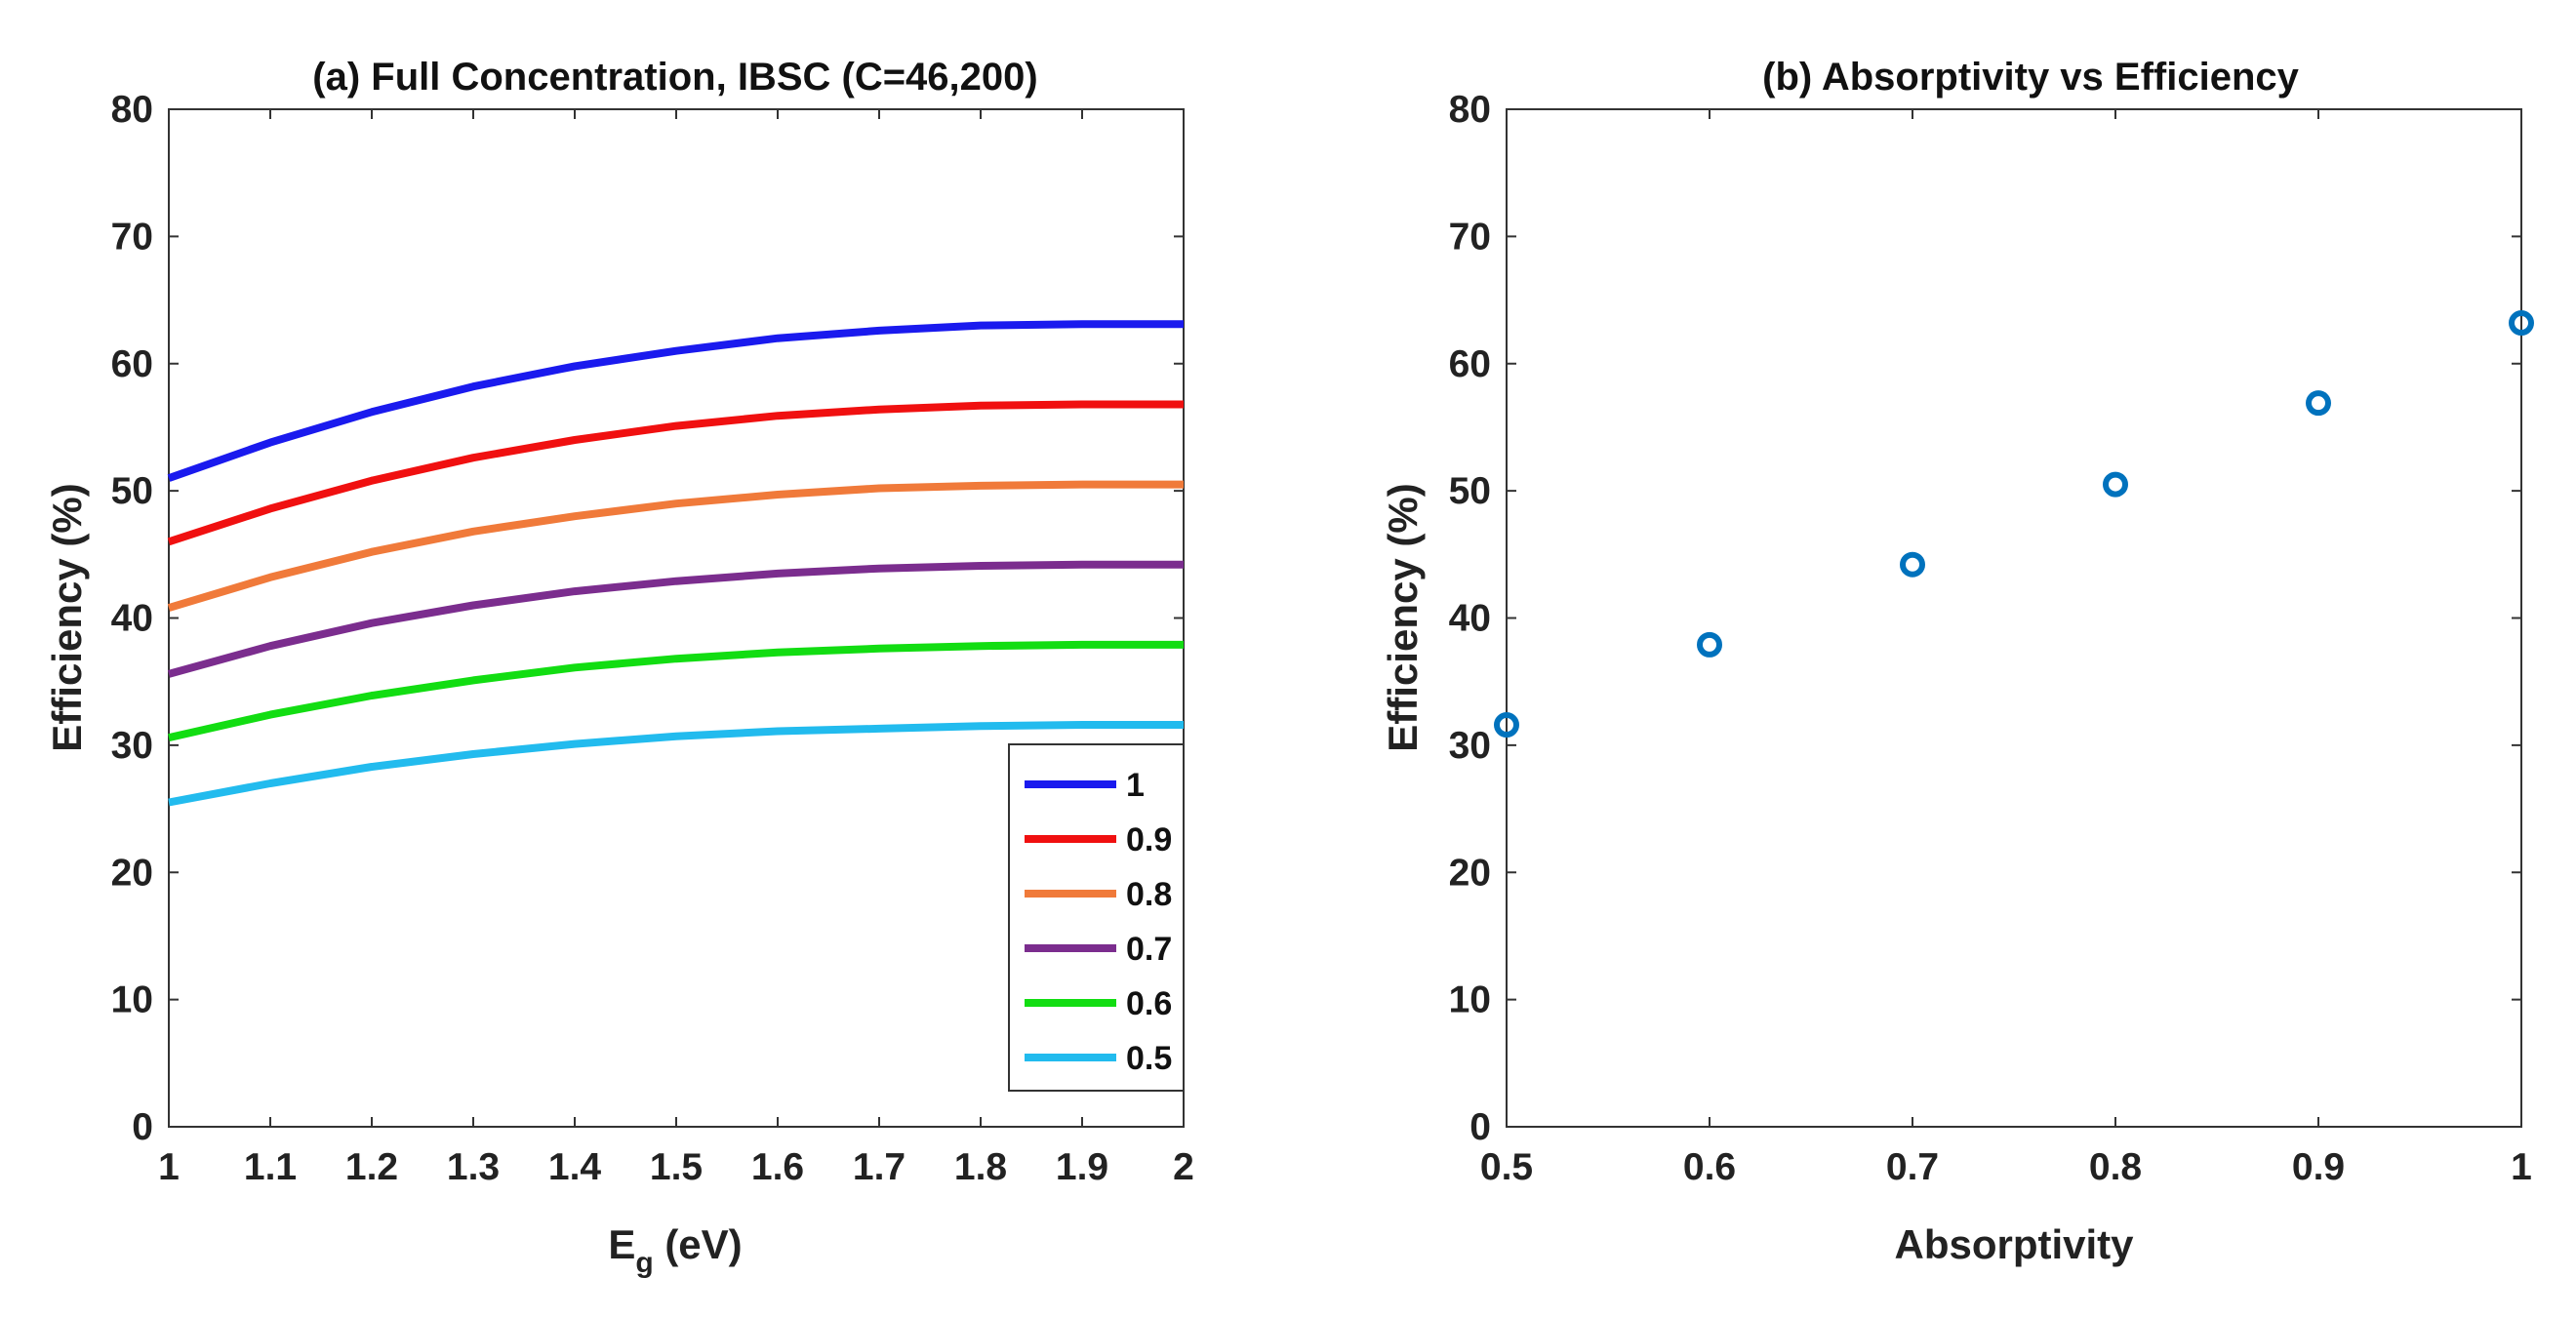  Describe the element at coordinates (1135, 786) in the screenshot. I see `legend-label-1: 1` at that location.